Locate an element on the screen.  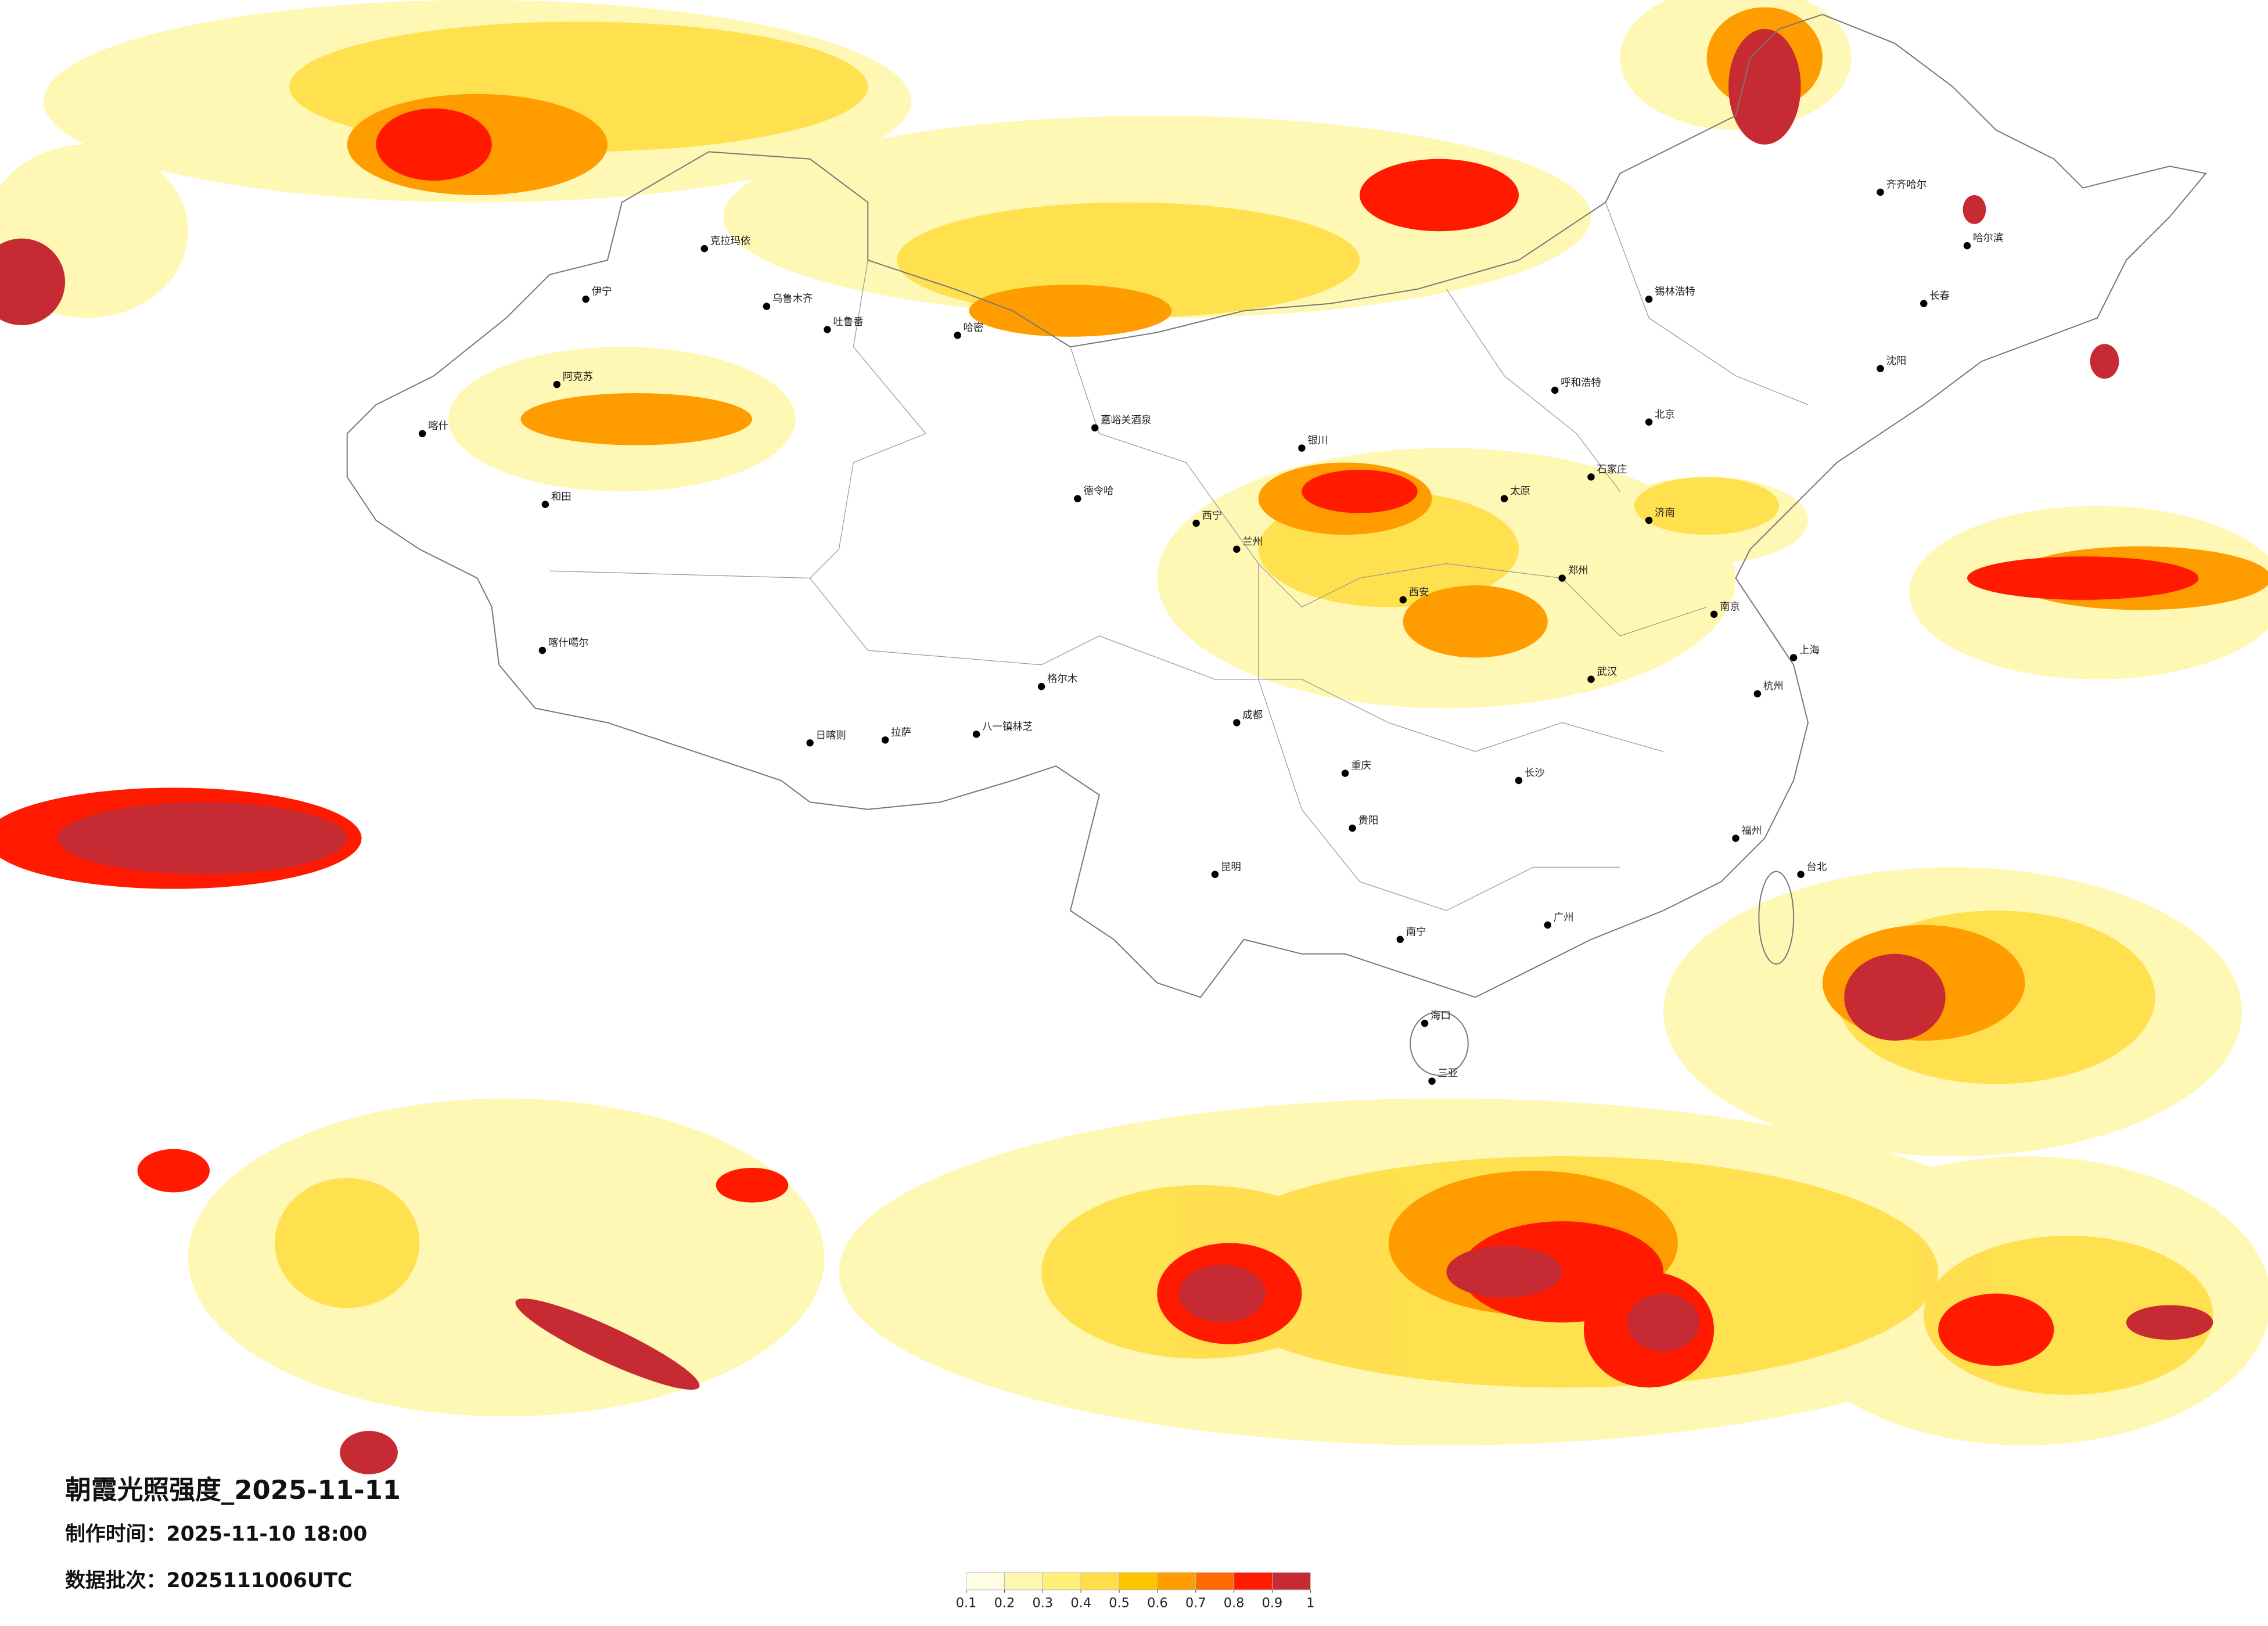
batch: 数据批次：2025111006UTC is located at coordinates (208, 1581).